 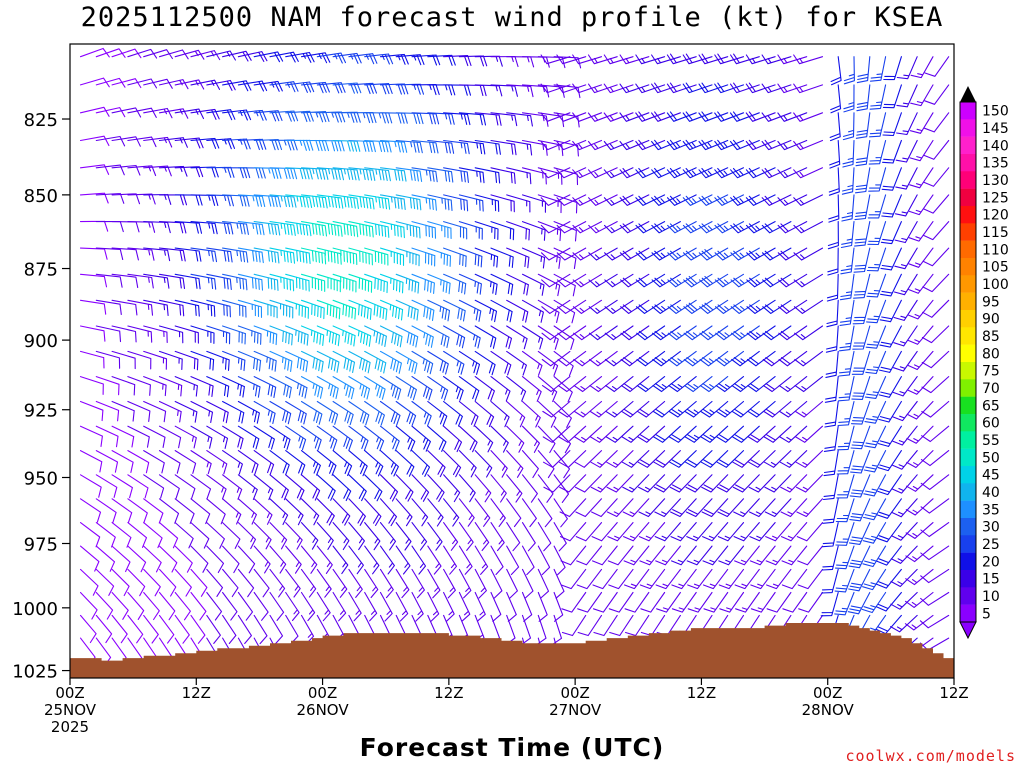 What do you see at coordinates (930, 756) in the screenshot?
I see `credit-link: coolwx.com/models` at bounding box center [930, 756].